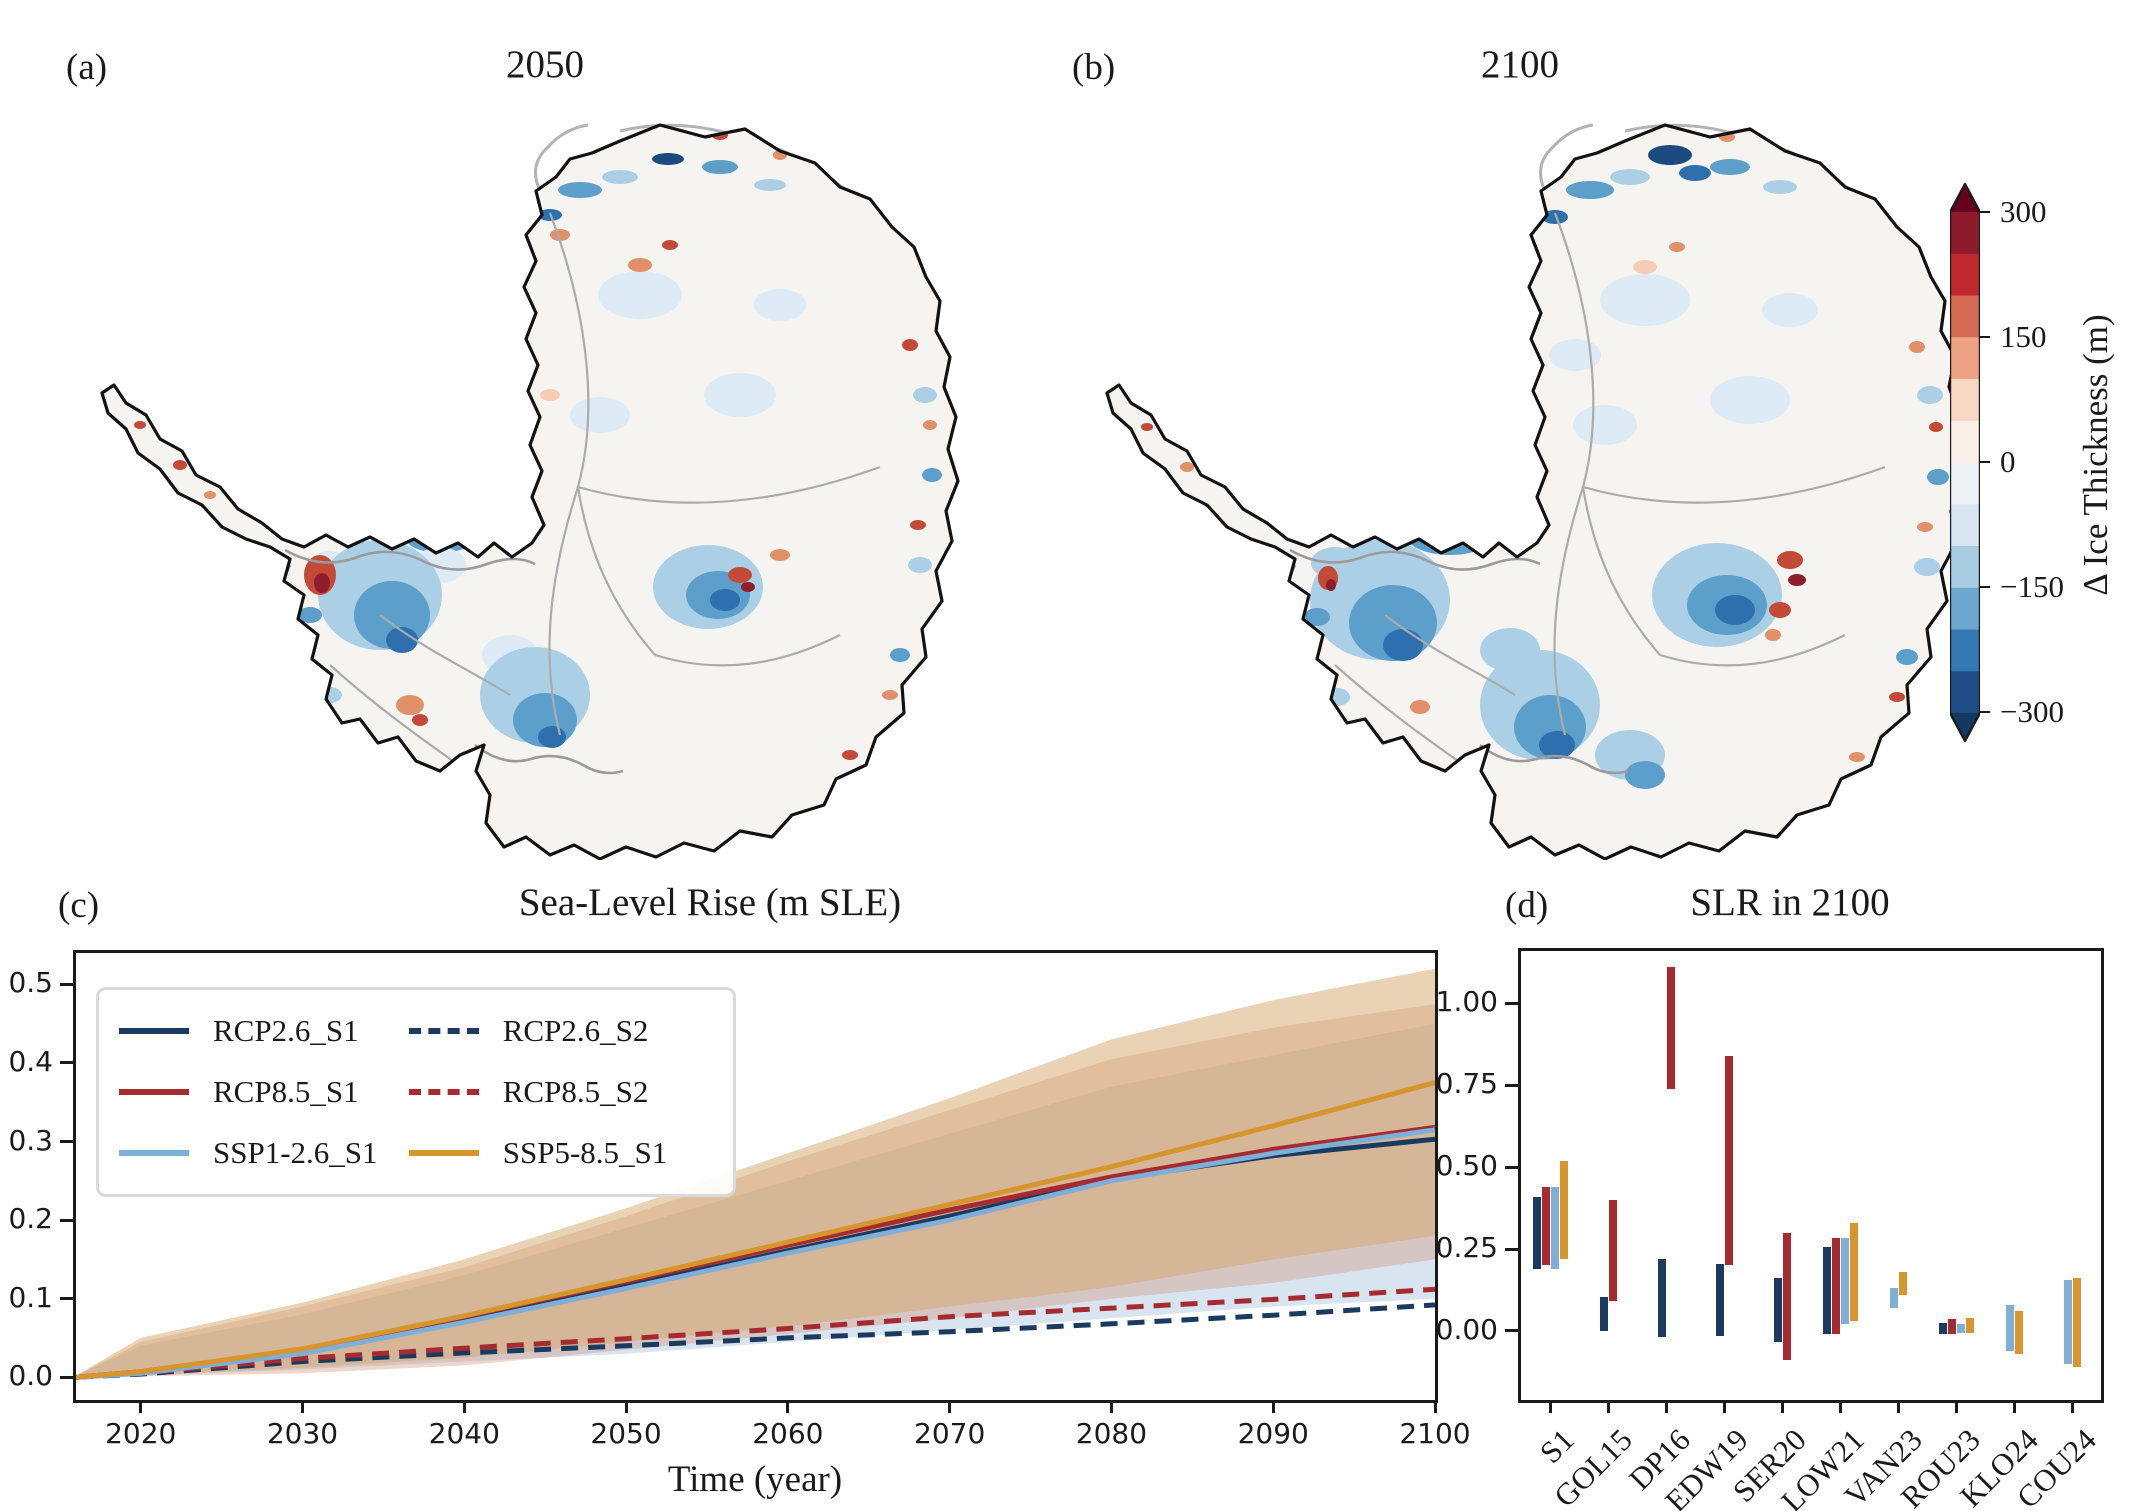 This screenshot has width=2132, height=1511. Describe the element at coordinates (1777, 1310) in the screenshot. I see `range-bar-SER20-navy` at that location.